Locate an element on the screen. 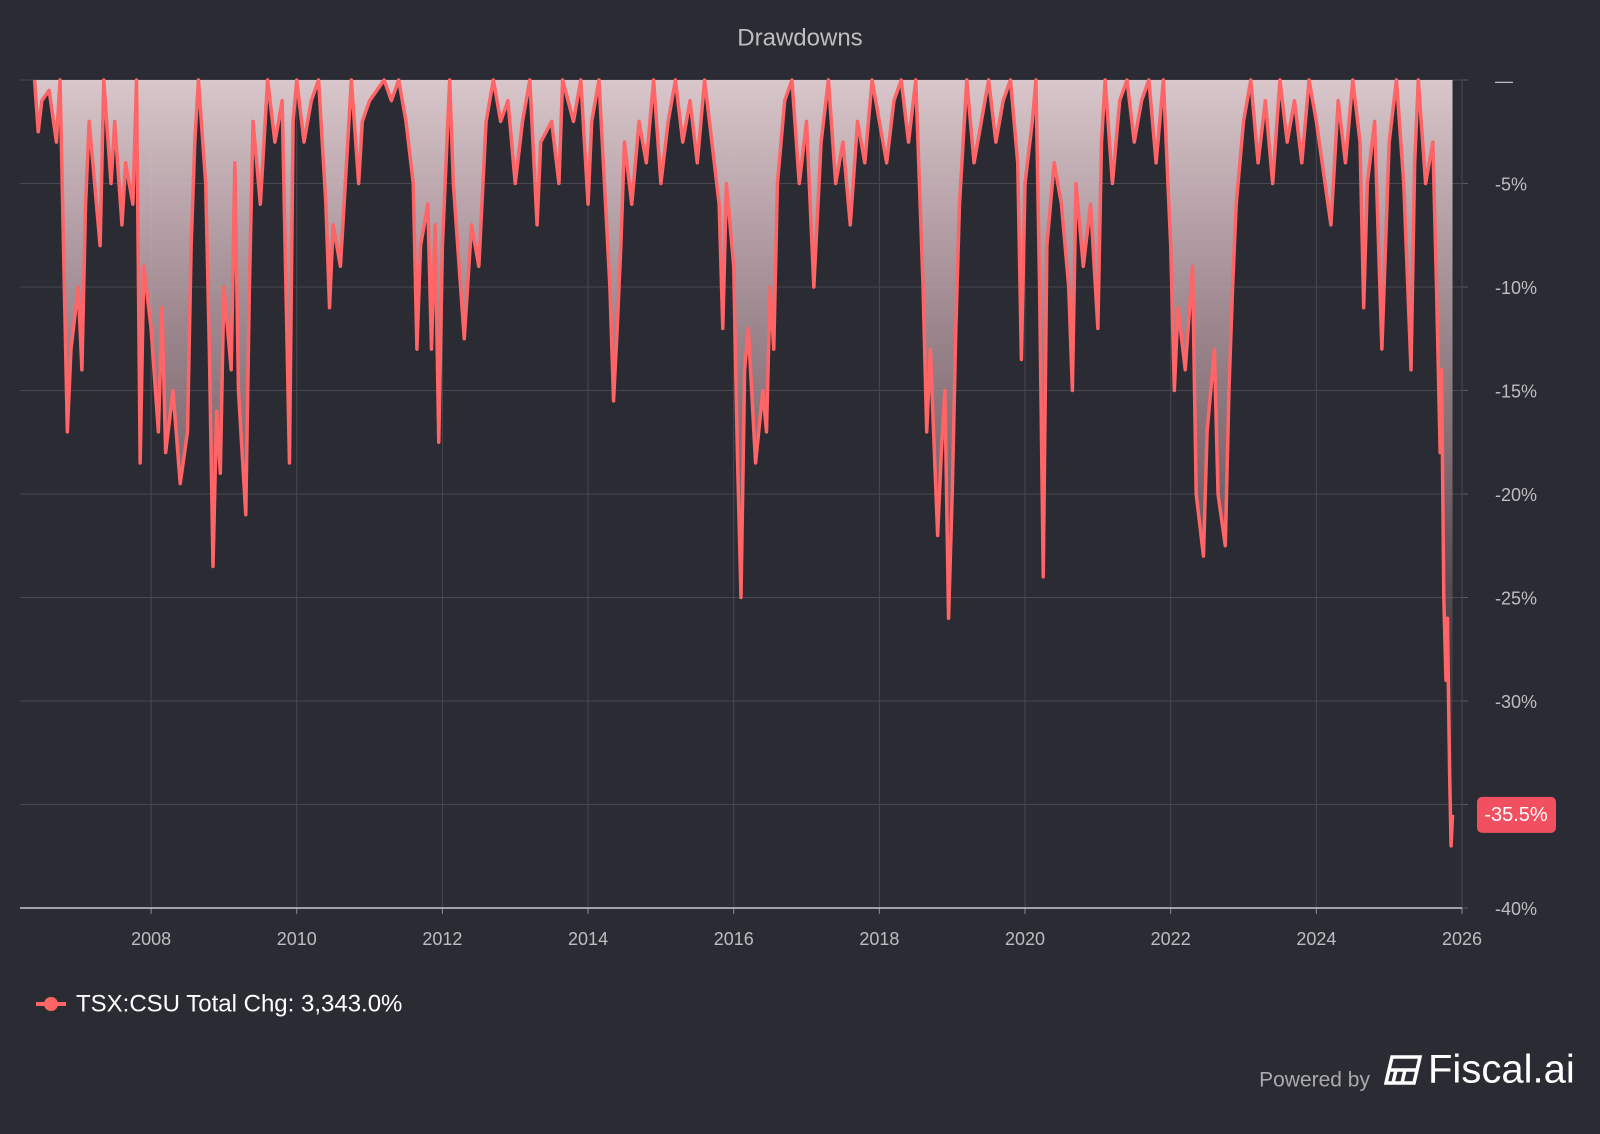  x-tick-label: 2026 is located at coordinates (1462, 939).